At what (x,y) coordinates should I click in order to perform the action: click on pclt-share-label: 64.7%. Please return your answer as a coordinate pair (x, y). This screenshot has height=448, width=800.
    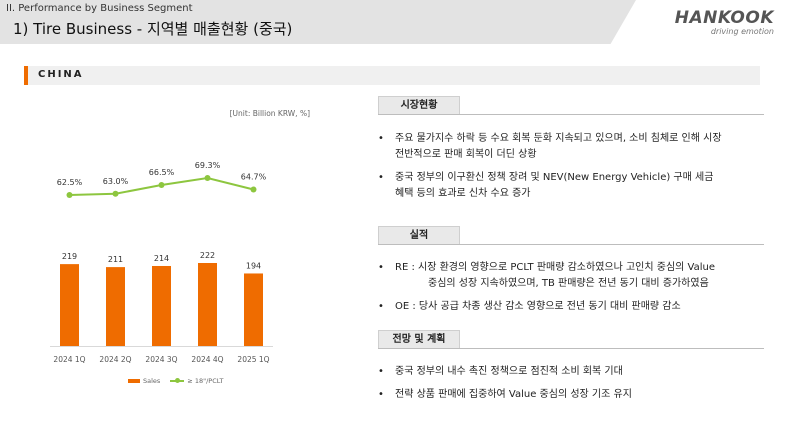
    Looking at the image, I should click on (254, 177).